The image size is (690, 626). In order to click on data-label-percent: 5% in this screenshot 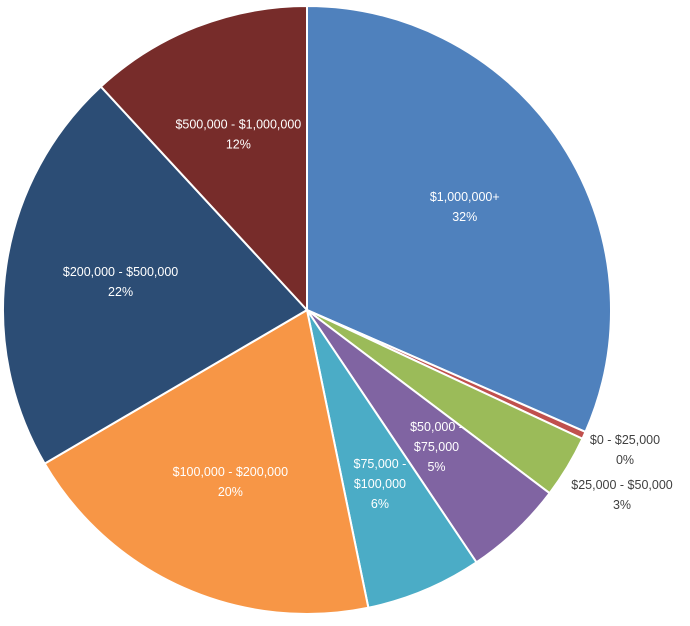, I will do `click(436, 467)`.